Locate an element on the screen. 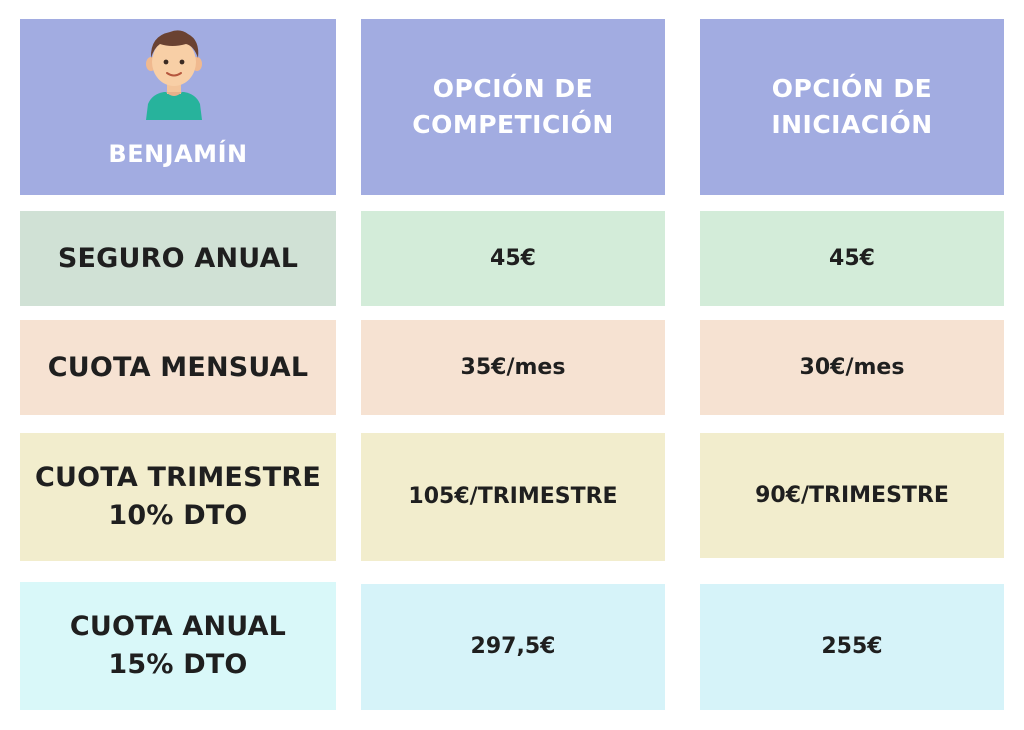 The height and width of the screenshot is (730, 1024). value-seguro-competition-text: 45€ is located at coordinates (513, 258).